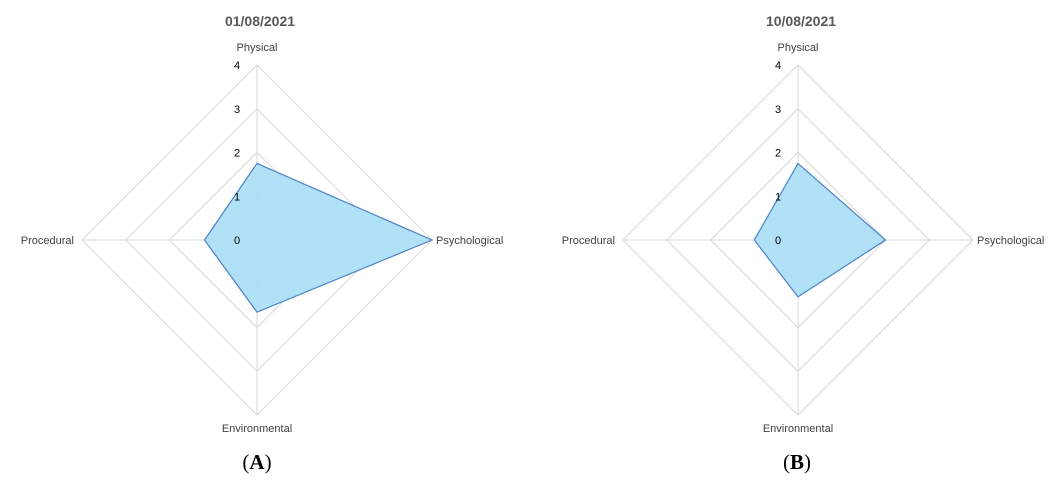 The image size is (1056, 482). I want to click on panel-label-a: (A), so click(257, 462).